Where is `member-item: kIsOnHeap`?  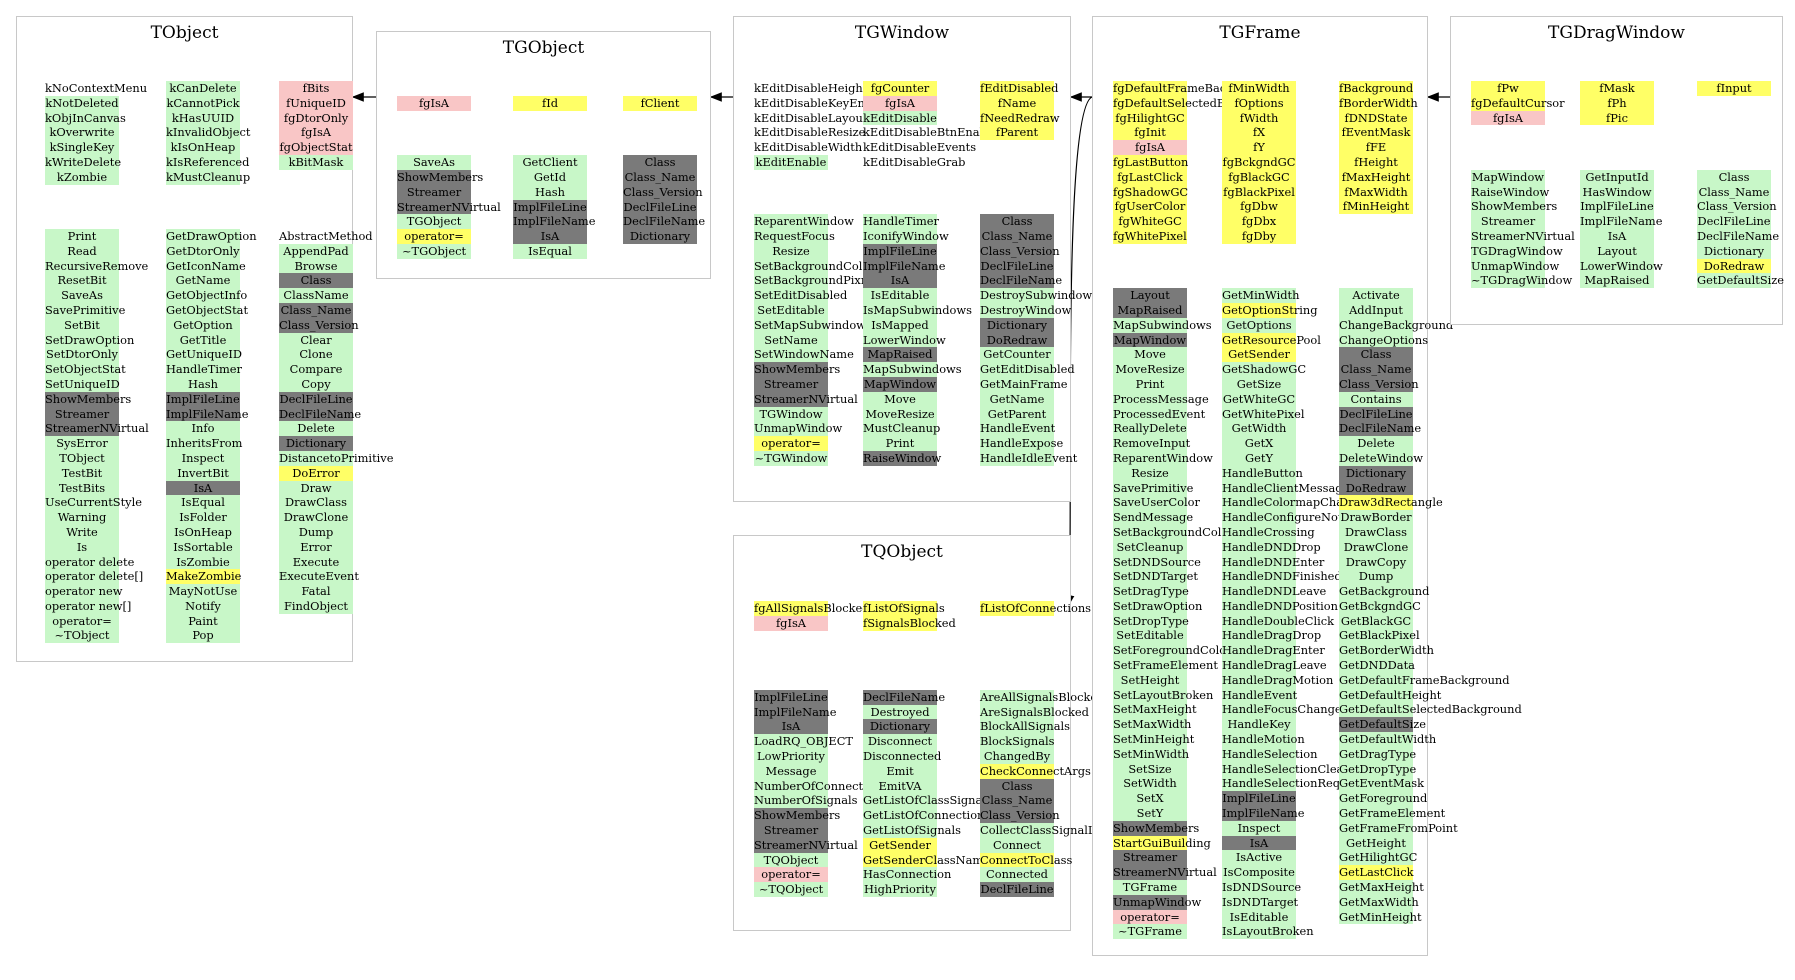
member-item: kIsOnHeap is located at coordinates (203, 147).